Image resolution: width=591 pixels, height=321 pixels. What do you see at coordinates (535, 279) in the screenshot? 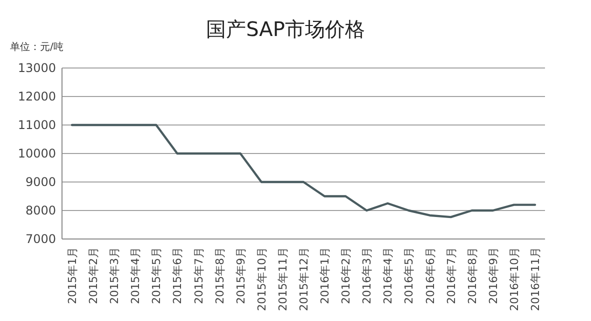
I see `x-tick-label: 2016年11月` at bounding box center [535, 279].